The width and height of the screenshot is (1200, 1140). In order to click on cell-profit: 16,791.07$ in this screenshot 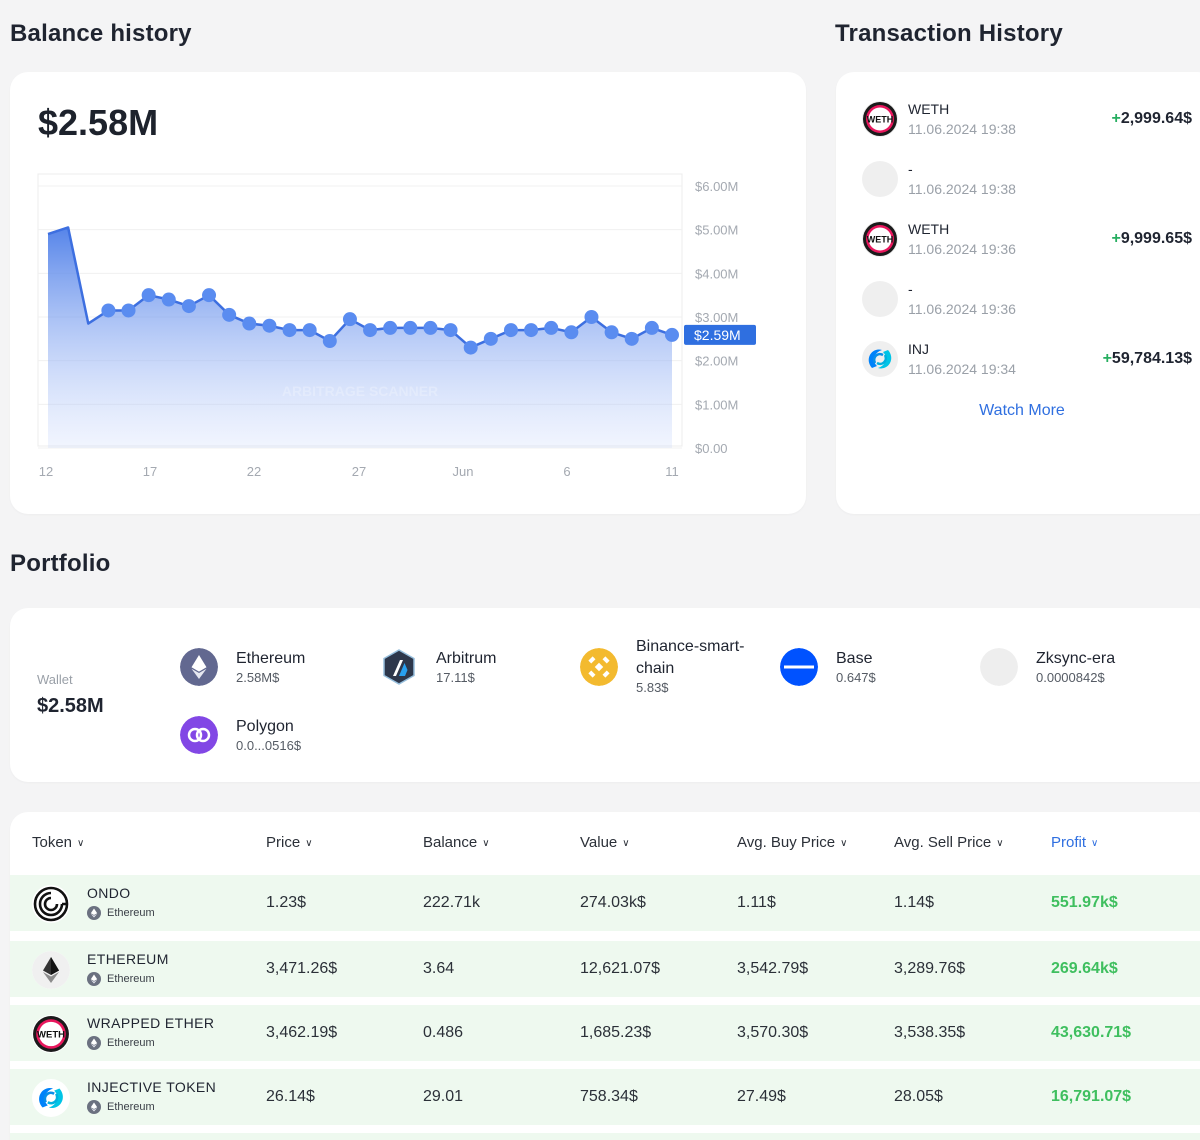, I will do `click(1091, 1096)`.